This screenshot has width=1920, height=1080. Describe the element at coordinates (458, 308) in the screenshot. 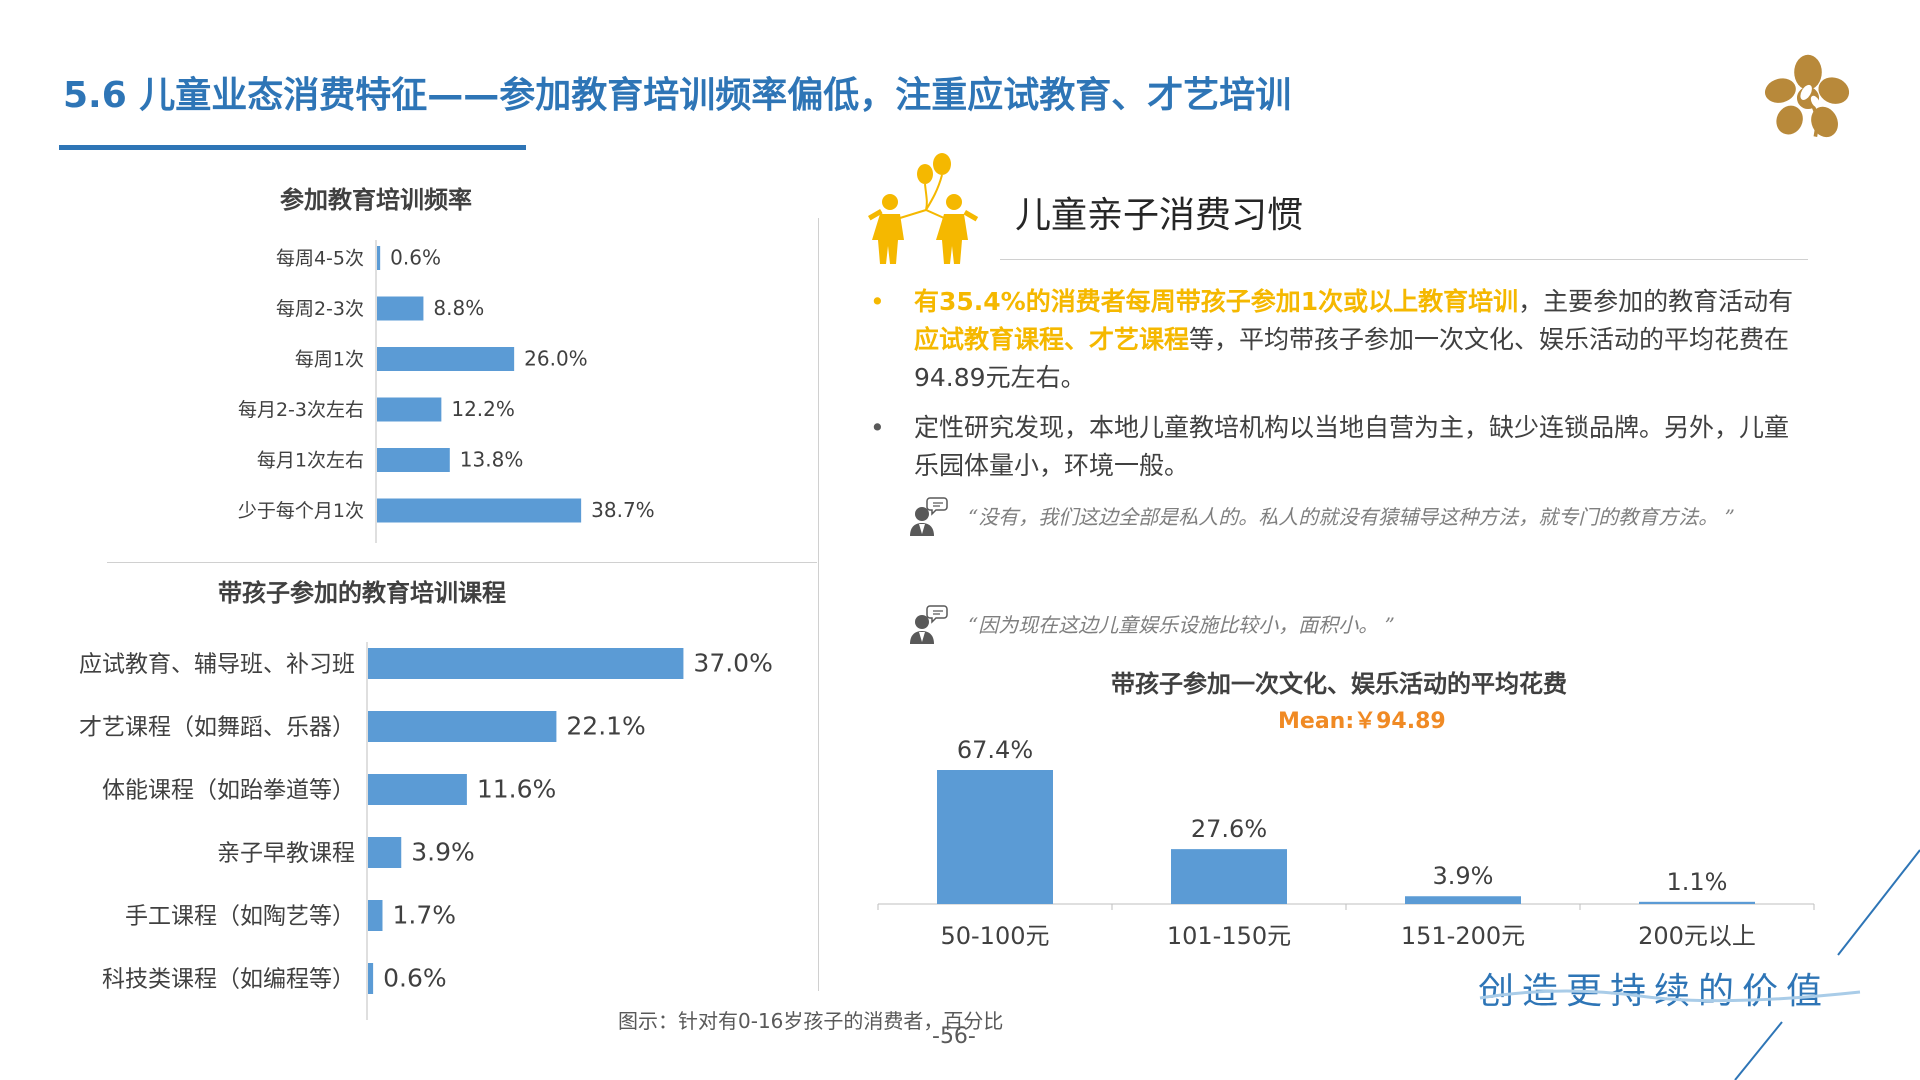

I see `value-label: 8.8%` at that location.